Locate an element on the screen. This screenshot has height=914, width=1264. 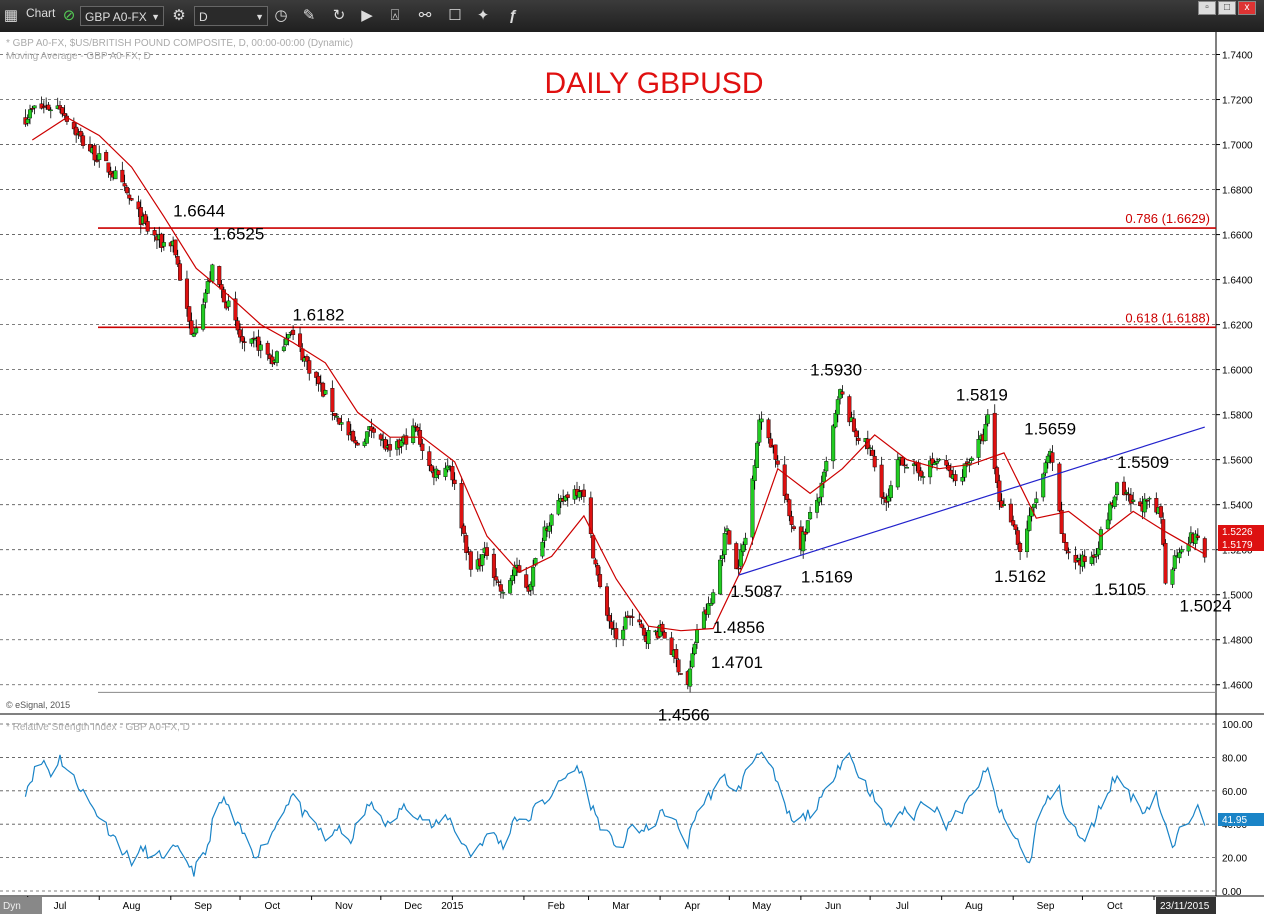
copyright: © eSignal, 2015 is located at coordinates (38, 705).